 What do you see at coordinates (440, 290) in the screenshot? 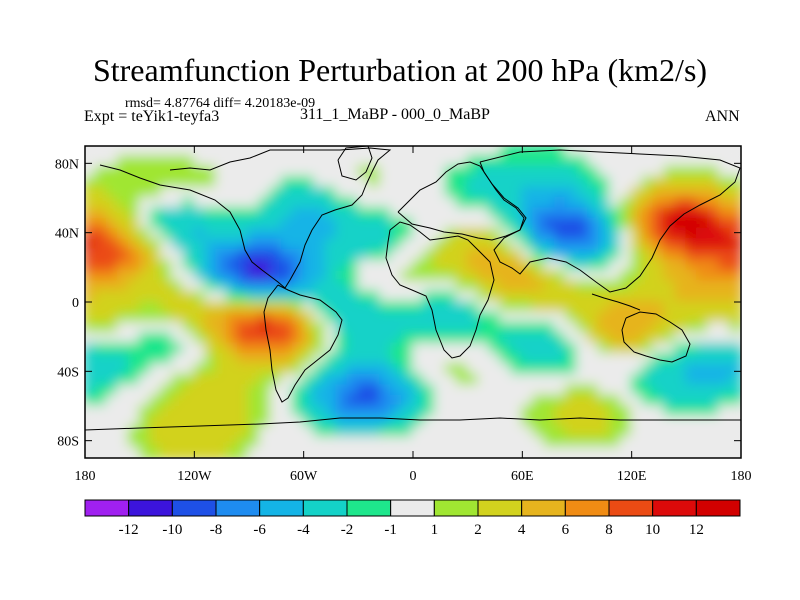
I see `africa-coastline` at bounding box center [440, 290].